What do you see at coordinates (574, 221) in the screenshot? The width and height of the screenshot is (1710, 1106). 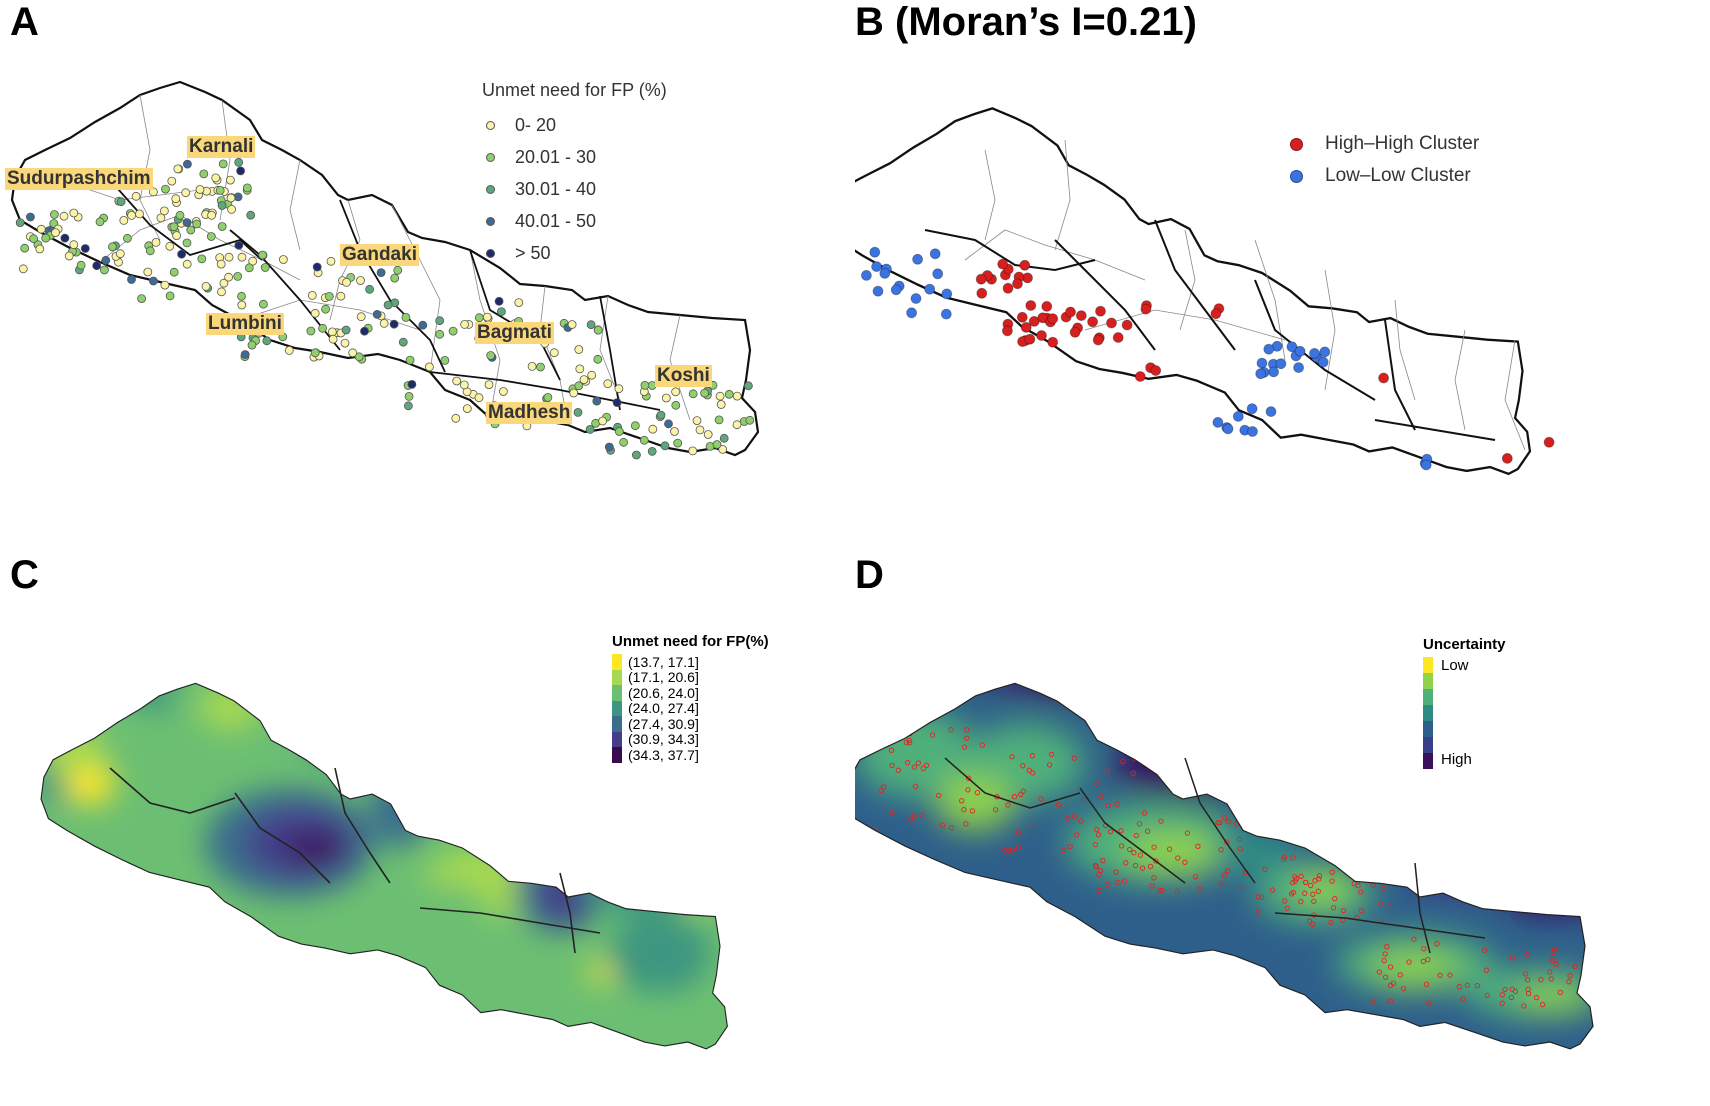 I see `legend-item-a: 40.01 - 50` at bounding box center [574, 221].